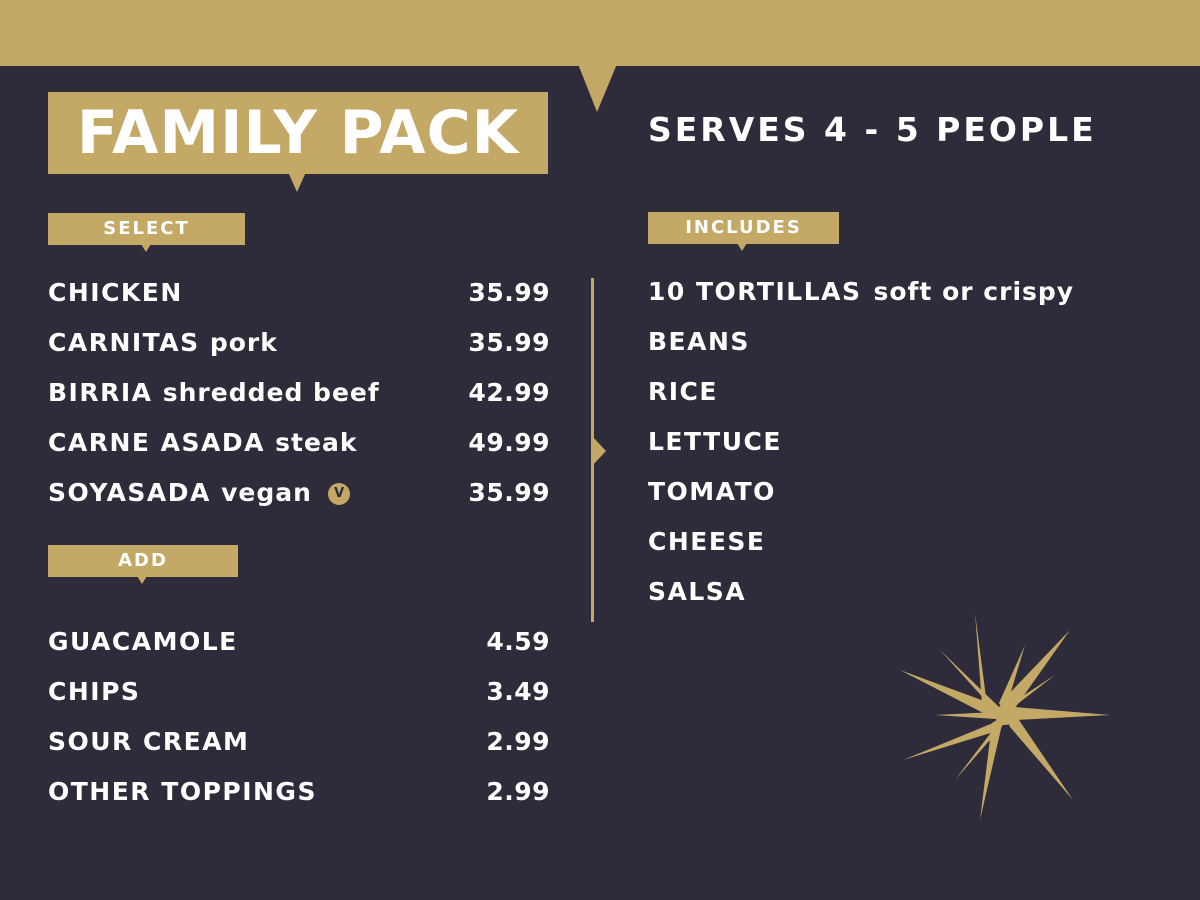  I want to click on includes-item-name: RICE, so click(683, 391).